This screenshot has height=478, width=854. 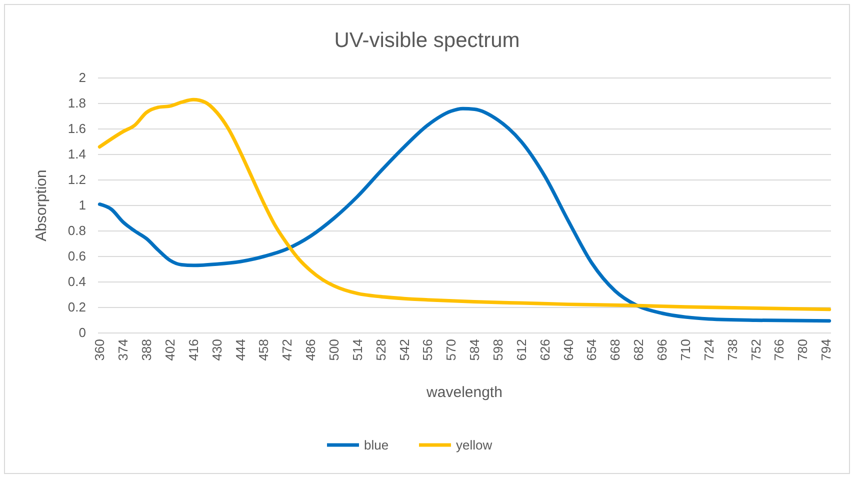 What do you see at coordinates (451, 350) in the screenshot?
I see `x-tick-label: 570` at bounding box center [451, 350].